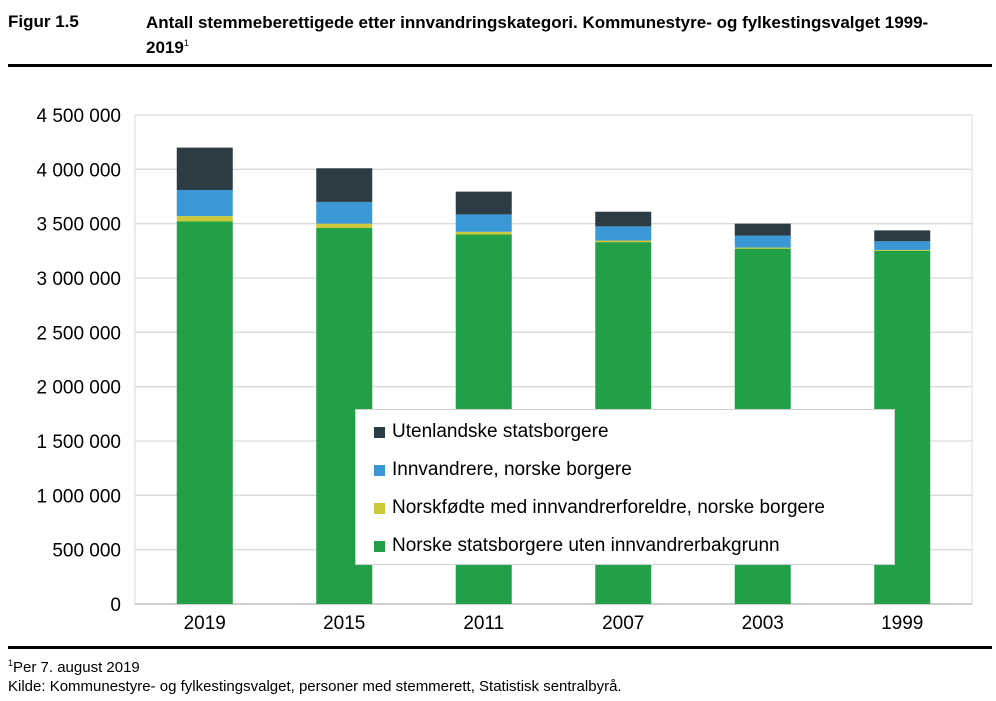 The image size is (996, 701). Describe the element at coordinates (500, 431) in the screenshot. I see `legend-label: Utenlandske statsborgere` at that location.